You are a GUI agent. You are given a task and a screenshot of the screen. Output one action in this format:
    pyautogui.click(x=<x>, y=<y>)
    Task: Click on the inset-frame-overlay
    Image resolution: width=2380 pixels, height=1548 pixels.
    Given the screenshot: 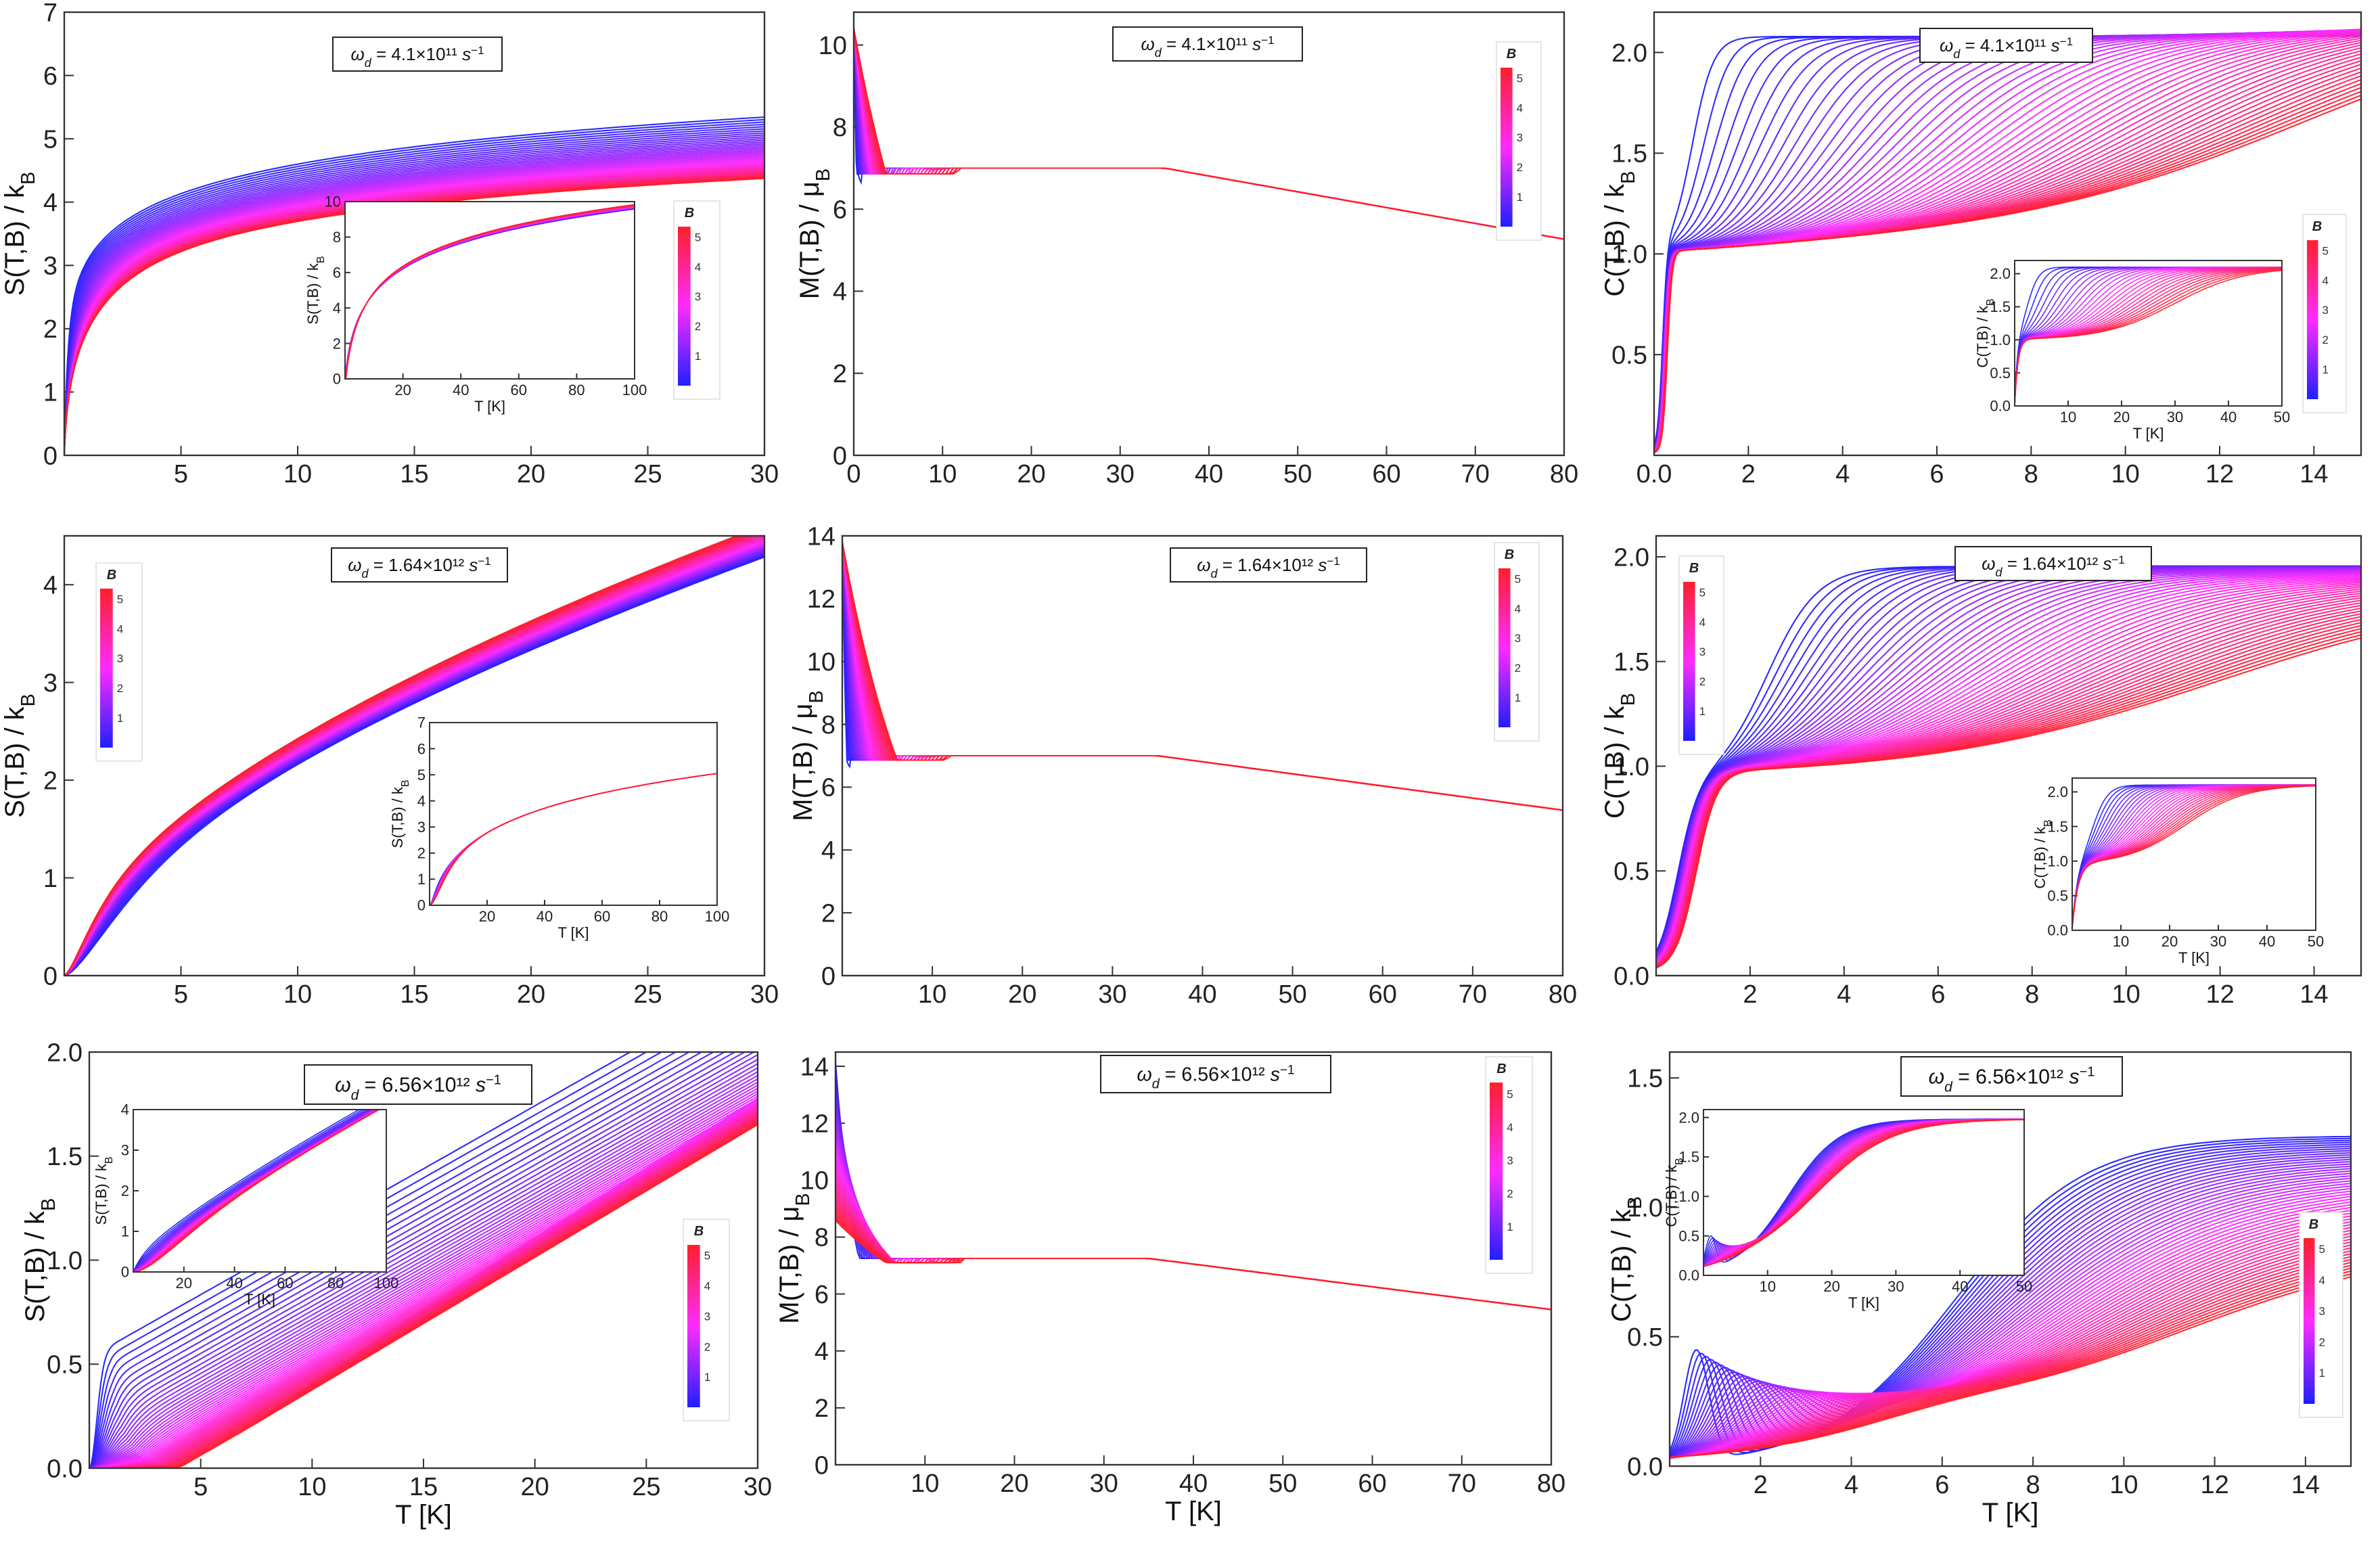 What is the action you would take?
    pyautogui.click(x=260, y=1191)
    